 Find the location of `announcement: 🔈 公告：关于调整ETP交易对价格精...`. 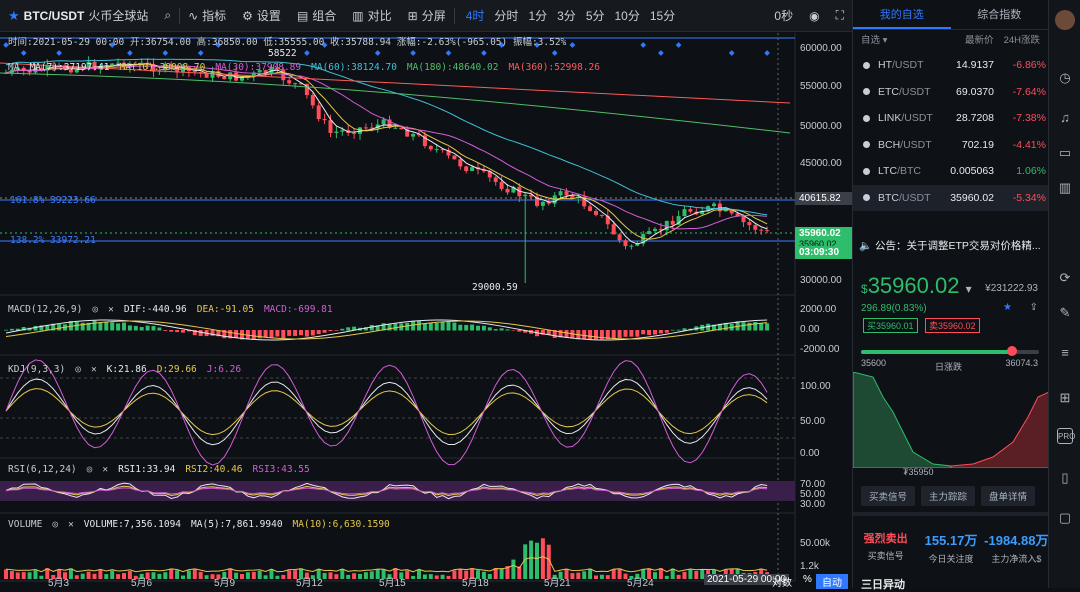

announcement: 🔈 公告：关于调整ETP交易对价格精... is located at coordinates (950, 245).